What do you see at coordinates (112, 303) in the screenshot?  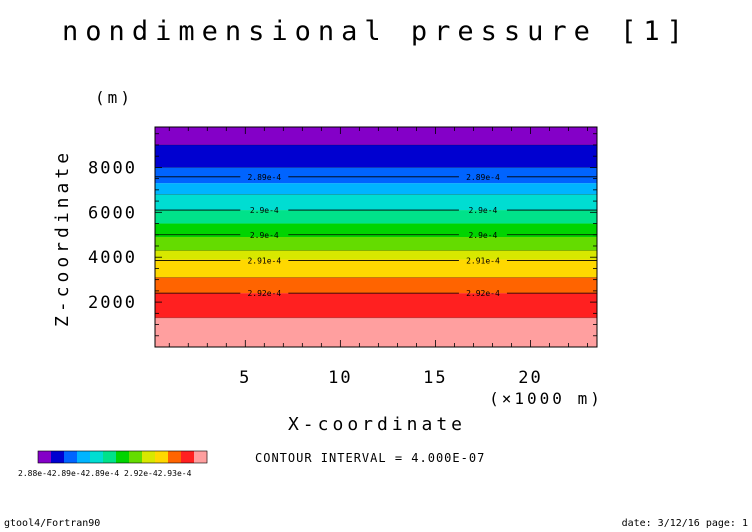 I see `y-tick-label-2000: 2000` at bounding box center [112, 303].